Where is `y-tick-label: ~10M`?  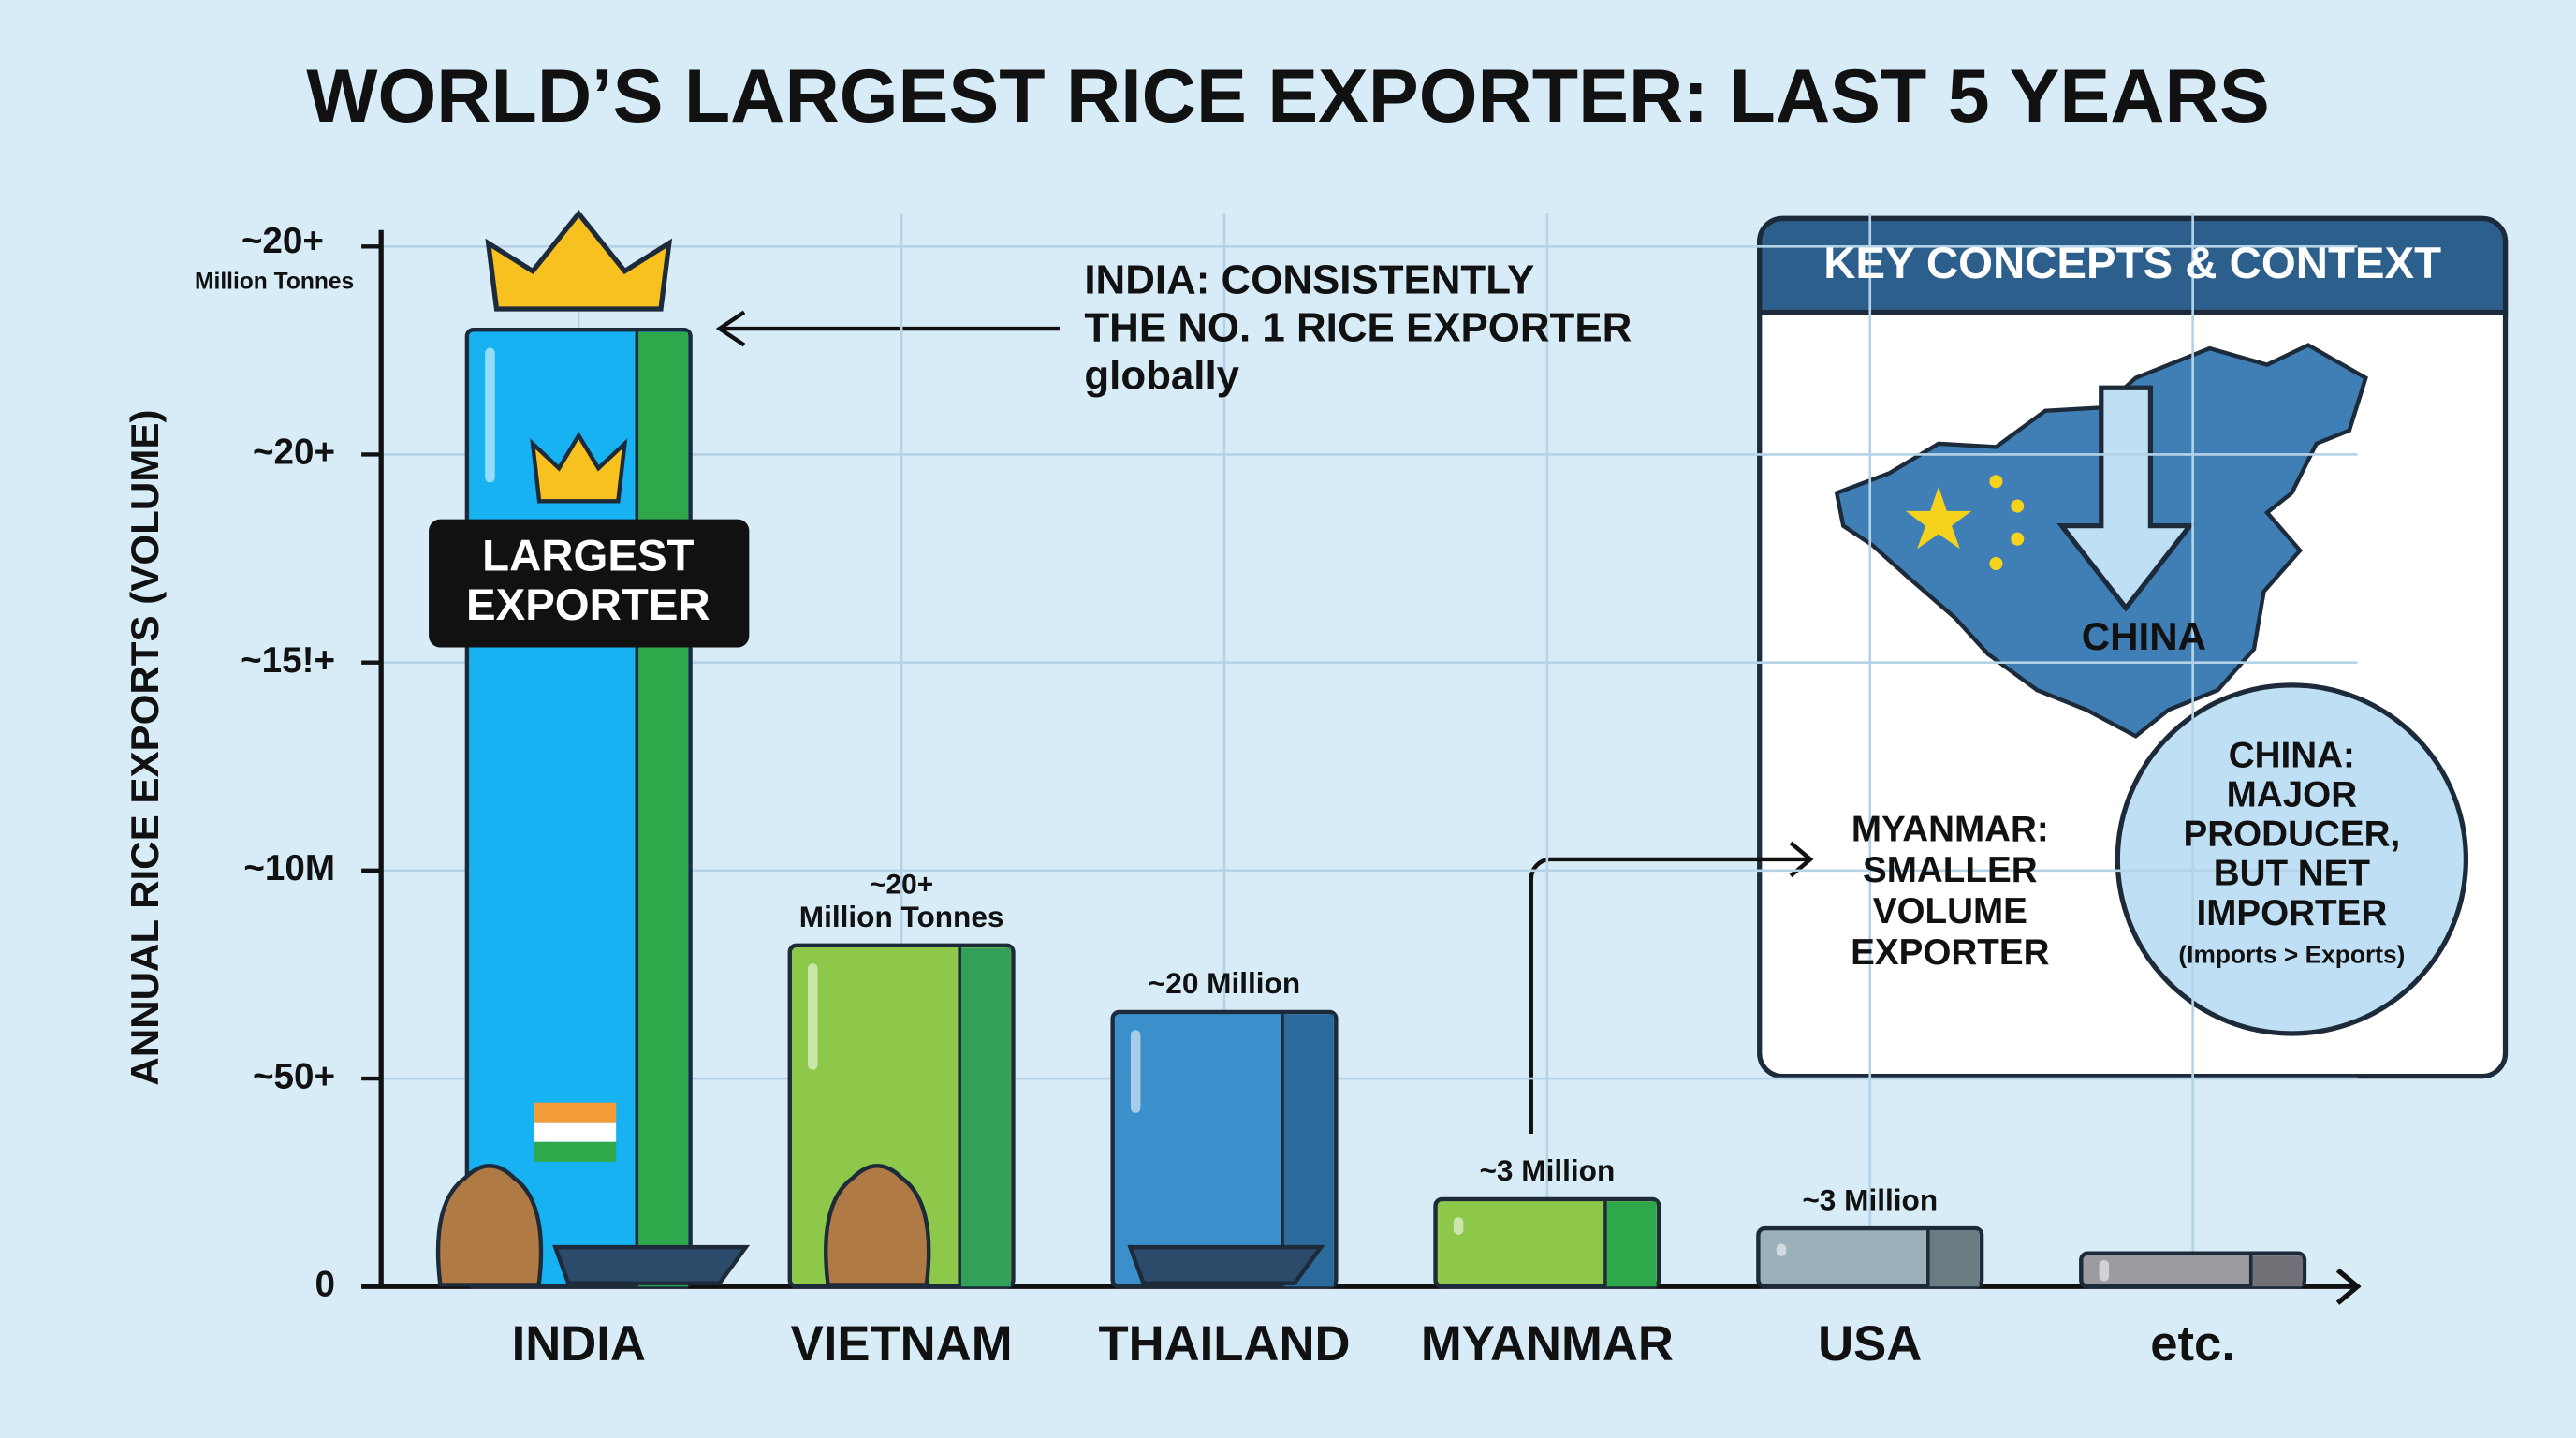
y-tick-label: ~10M is located at coordinates (289, 868).